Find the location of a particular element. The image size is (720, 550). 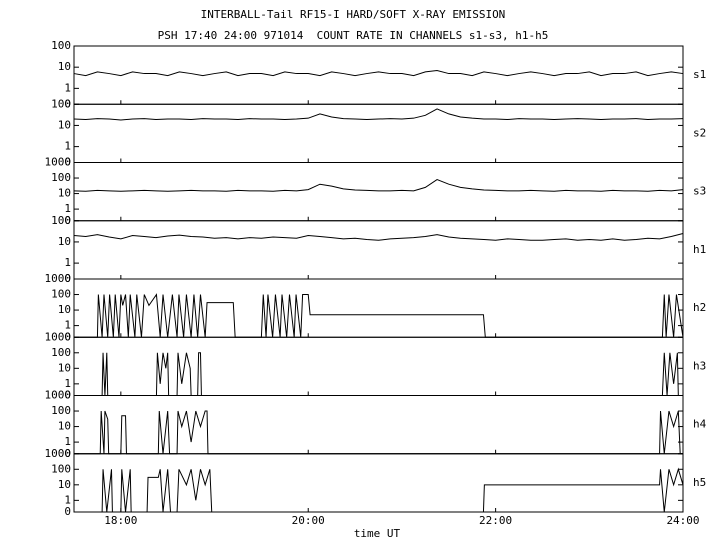

x-axis-label: time UT is located at coordinates (377, 533).